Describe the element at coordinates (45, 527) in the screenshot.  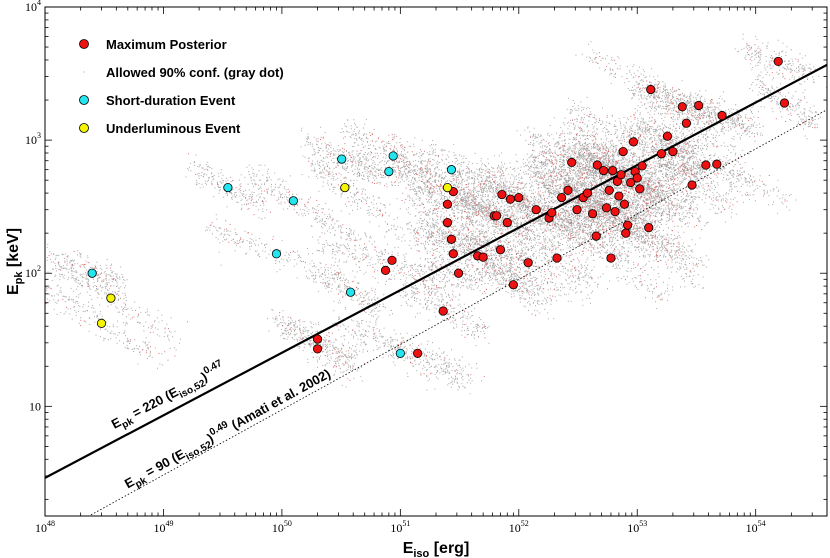
I see `x-tick-label: 1048` at that location.